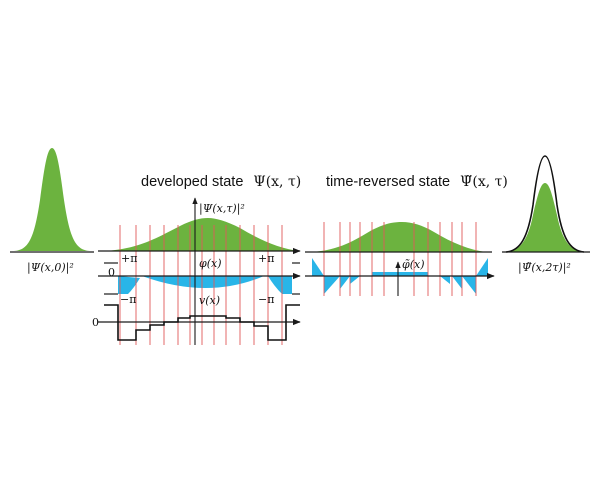 The height and width of the screenshot is (500, 600). Describe the element at coordinates (545, 217) in the screenshot. I see `final-gaussian-filled` at that location.